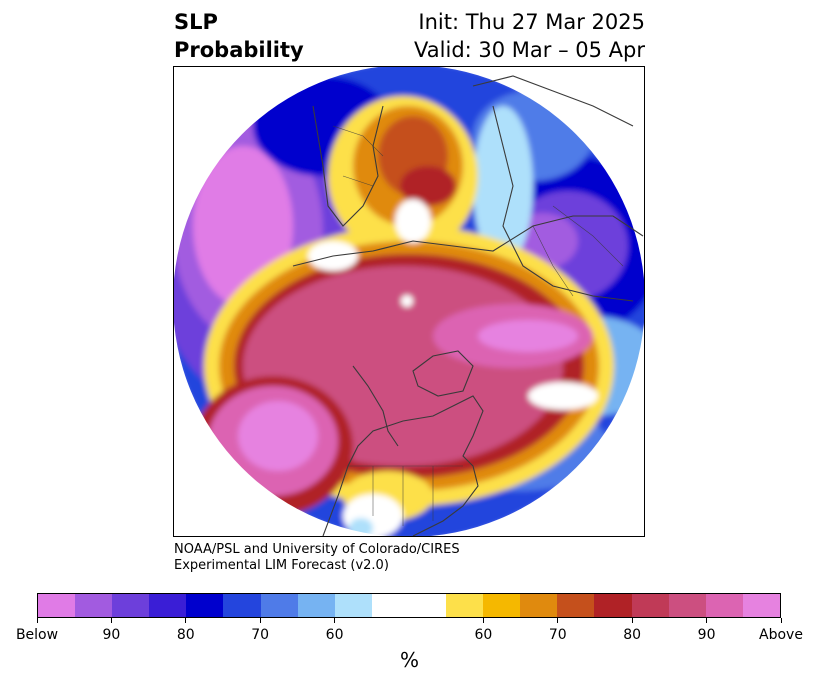 Image resolution: width=819 pixels, height=686 pixels. I want to click on credit-line-2: Experimental LIM Forecast (v2.0), so click(281, 565).